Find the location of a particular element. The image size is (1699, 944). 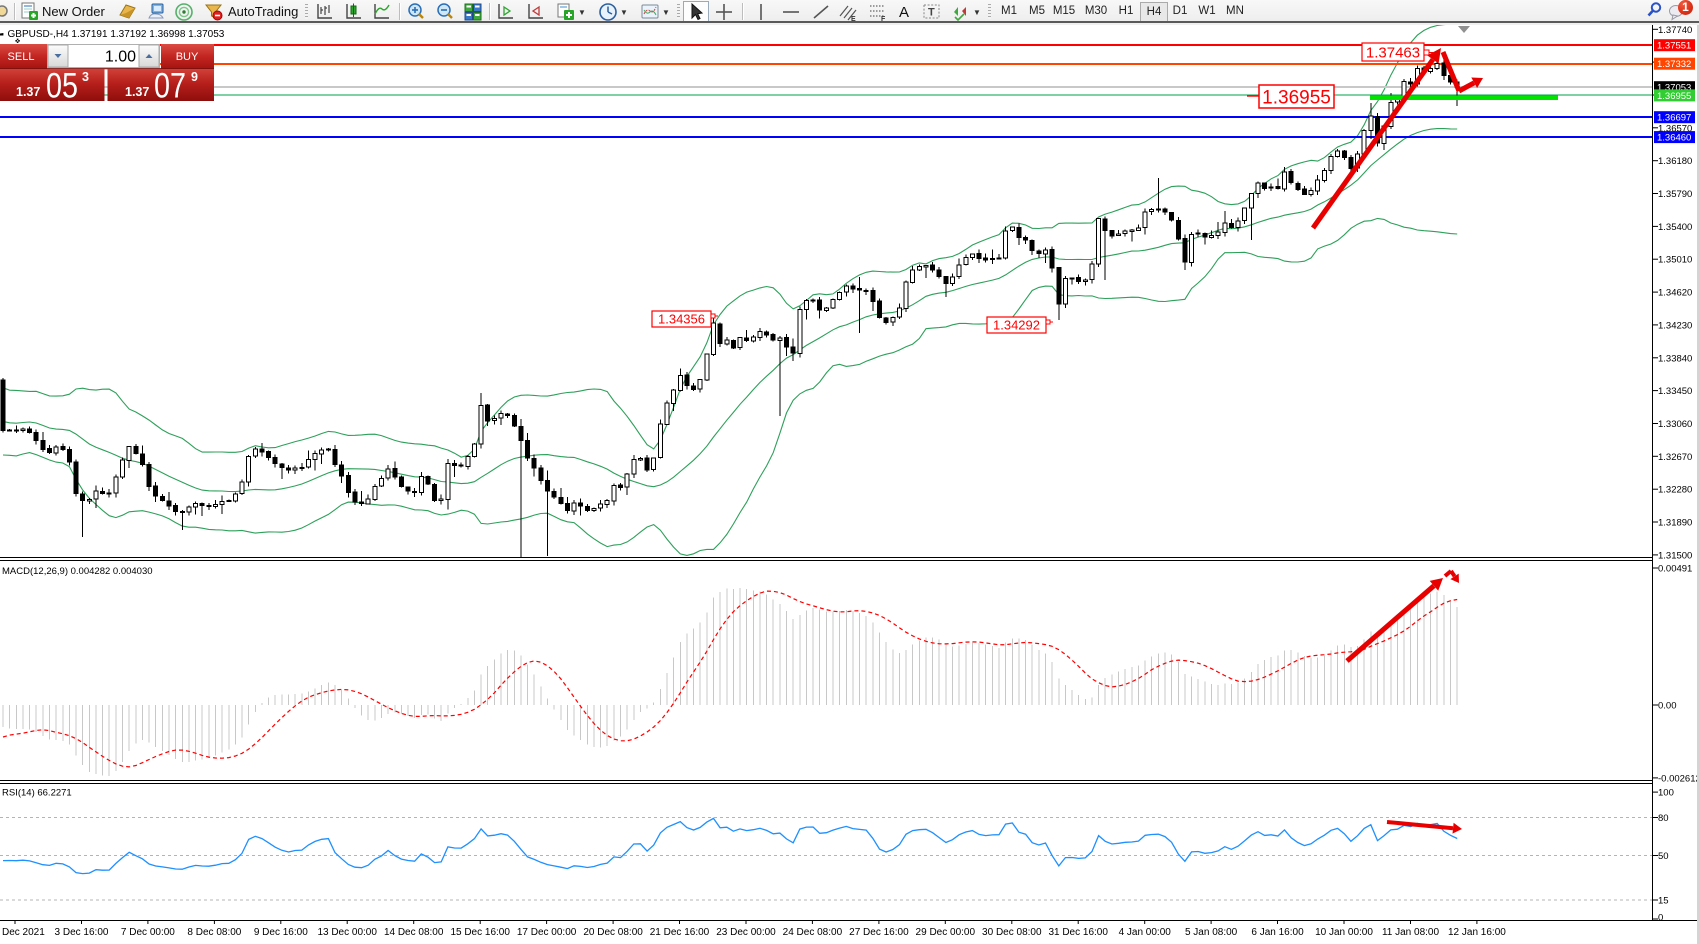

svg-text: 8 Dec 08:00 is located at coordinates (214, 932).